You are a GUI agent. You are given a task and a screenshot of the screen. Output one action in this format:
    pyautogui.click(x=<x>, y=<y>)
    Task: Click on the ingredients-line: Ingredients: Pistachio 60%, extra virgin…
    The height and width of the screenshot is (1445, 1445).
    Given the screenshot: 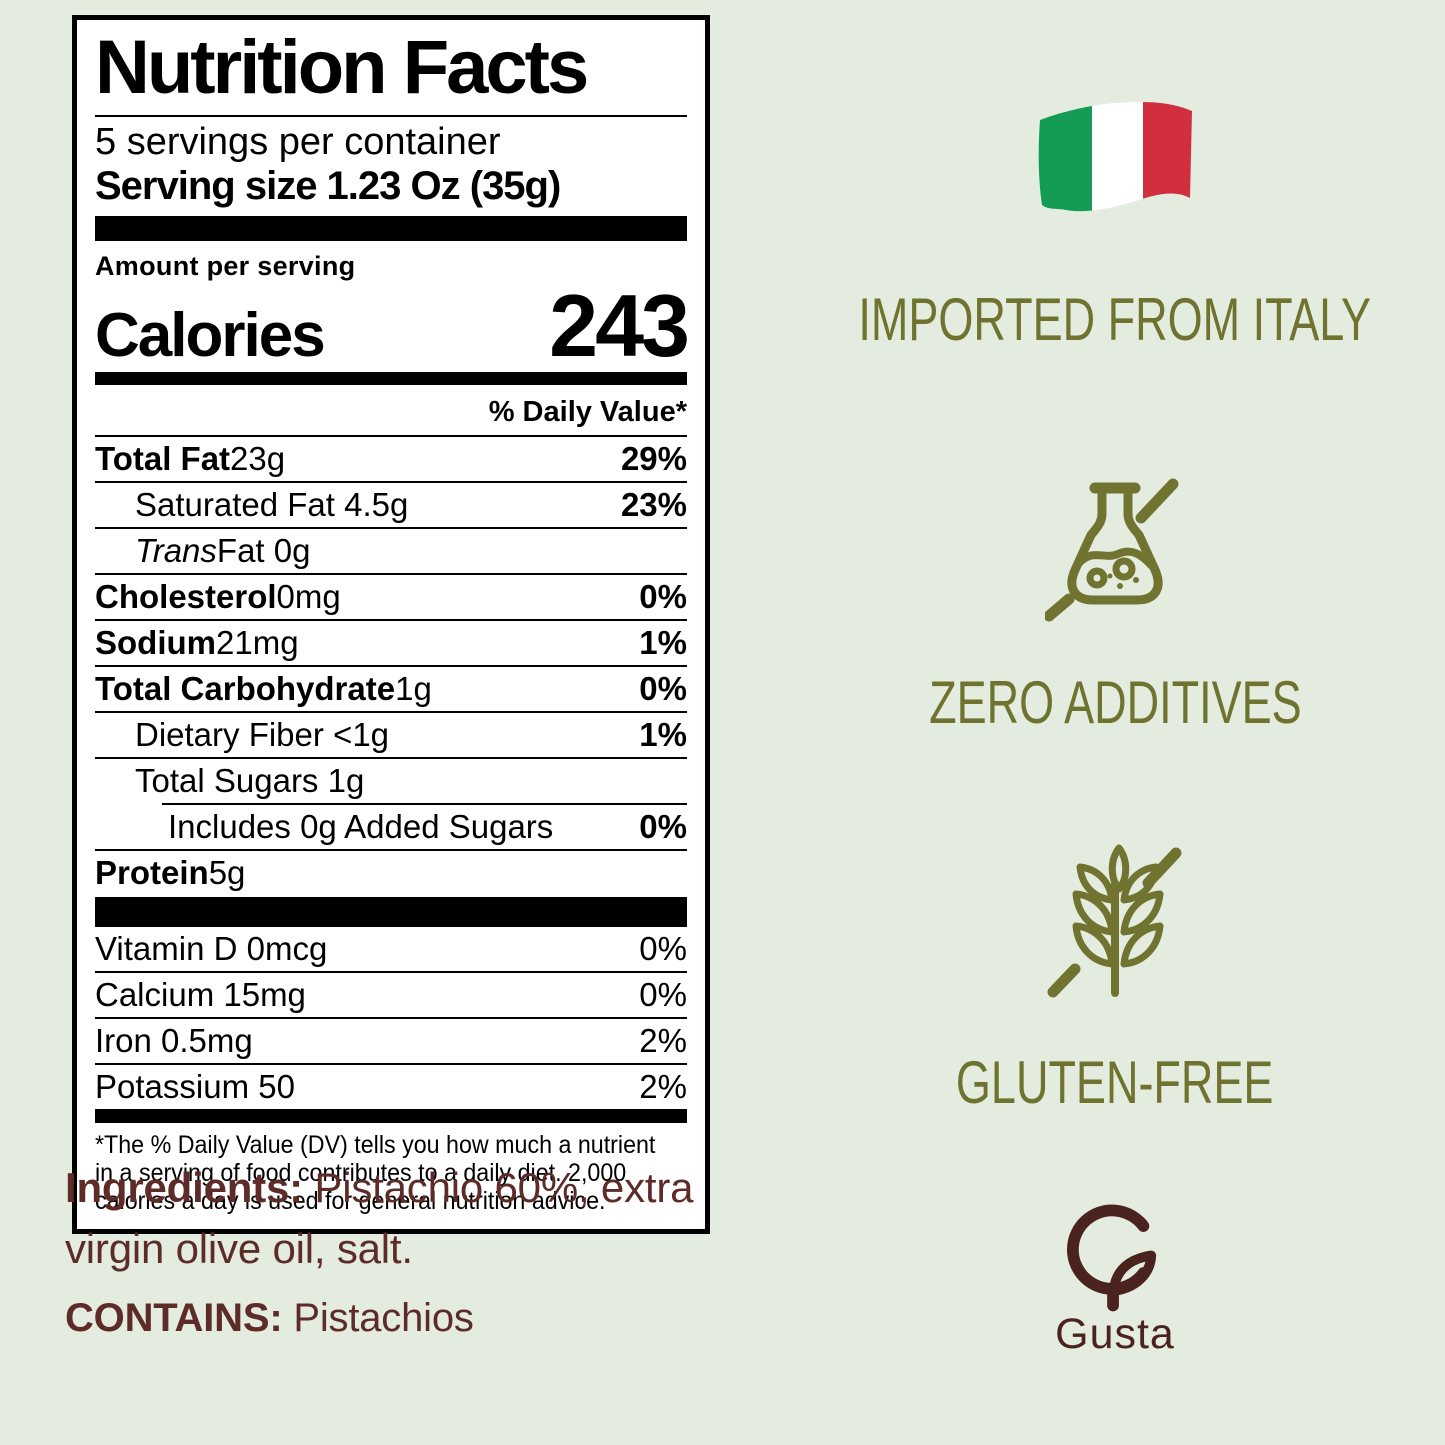 What is the action you would take?
    pyautogui.click(x=410, y=1219)
    